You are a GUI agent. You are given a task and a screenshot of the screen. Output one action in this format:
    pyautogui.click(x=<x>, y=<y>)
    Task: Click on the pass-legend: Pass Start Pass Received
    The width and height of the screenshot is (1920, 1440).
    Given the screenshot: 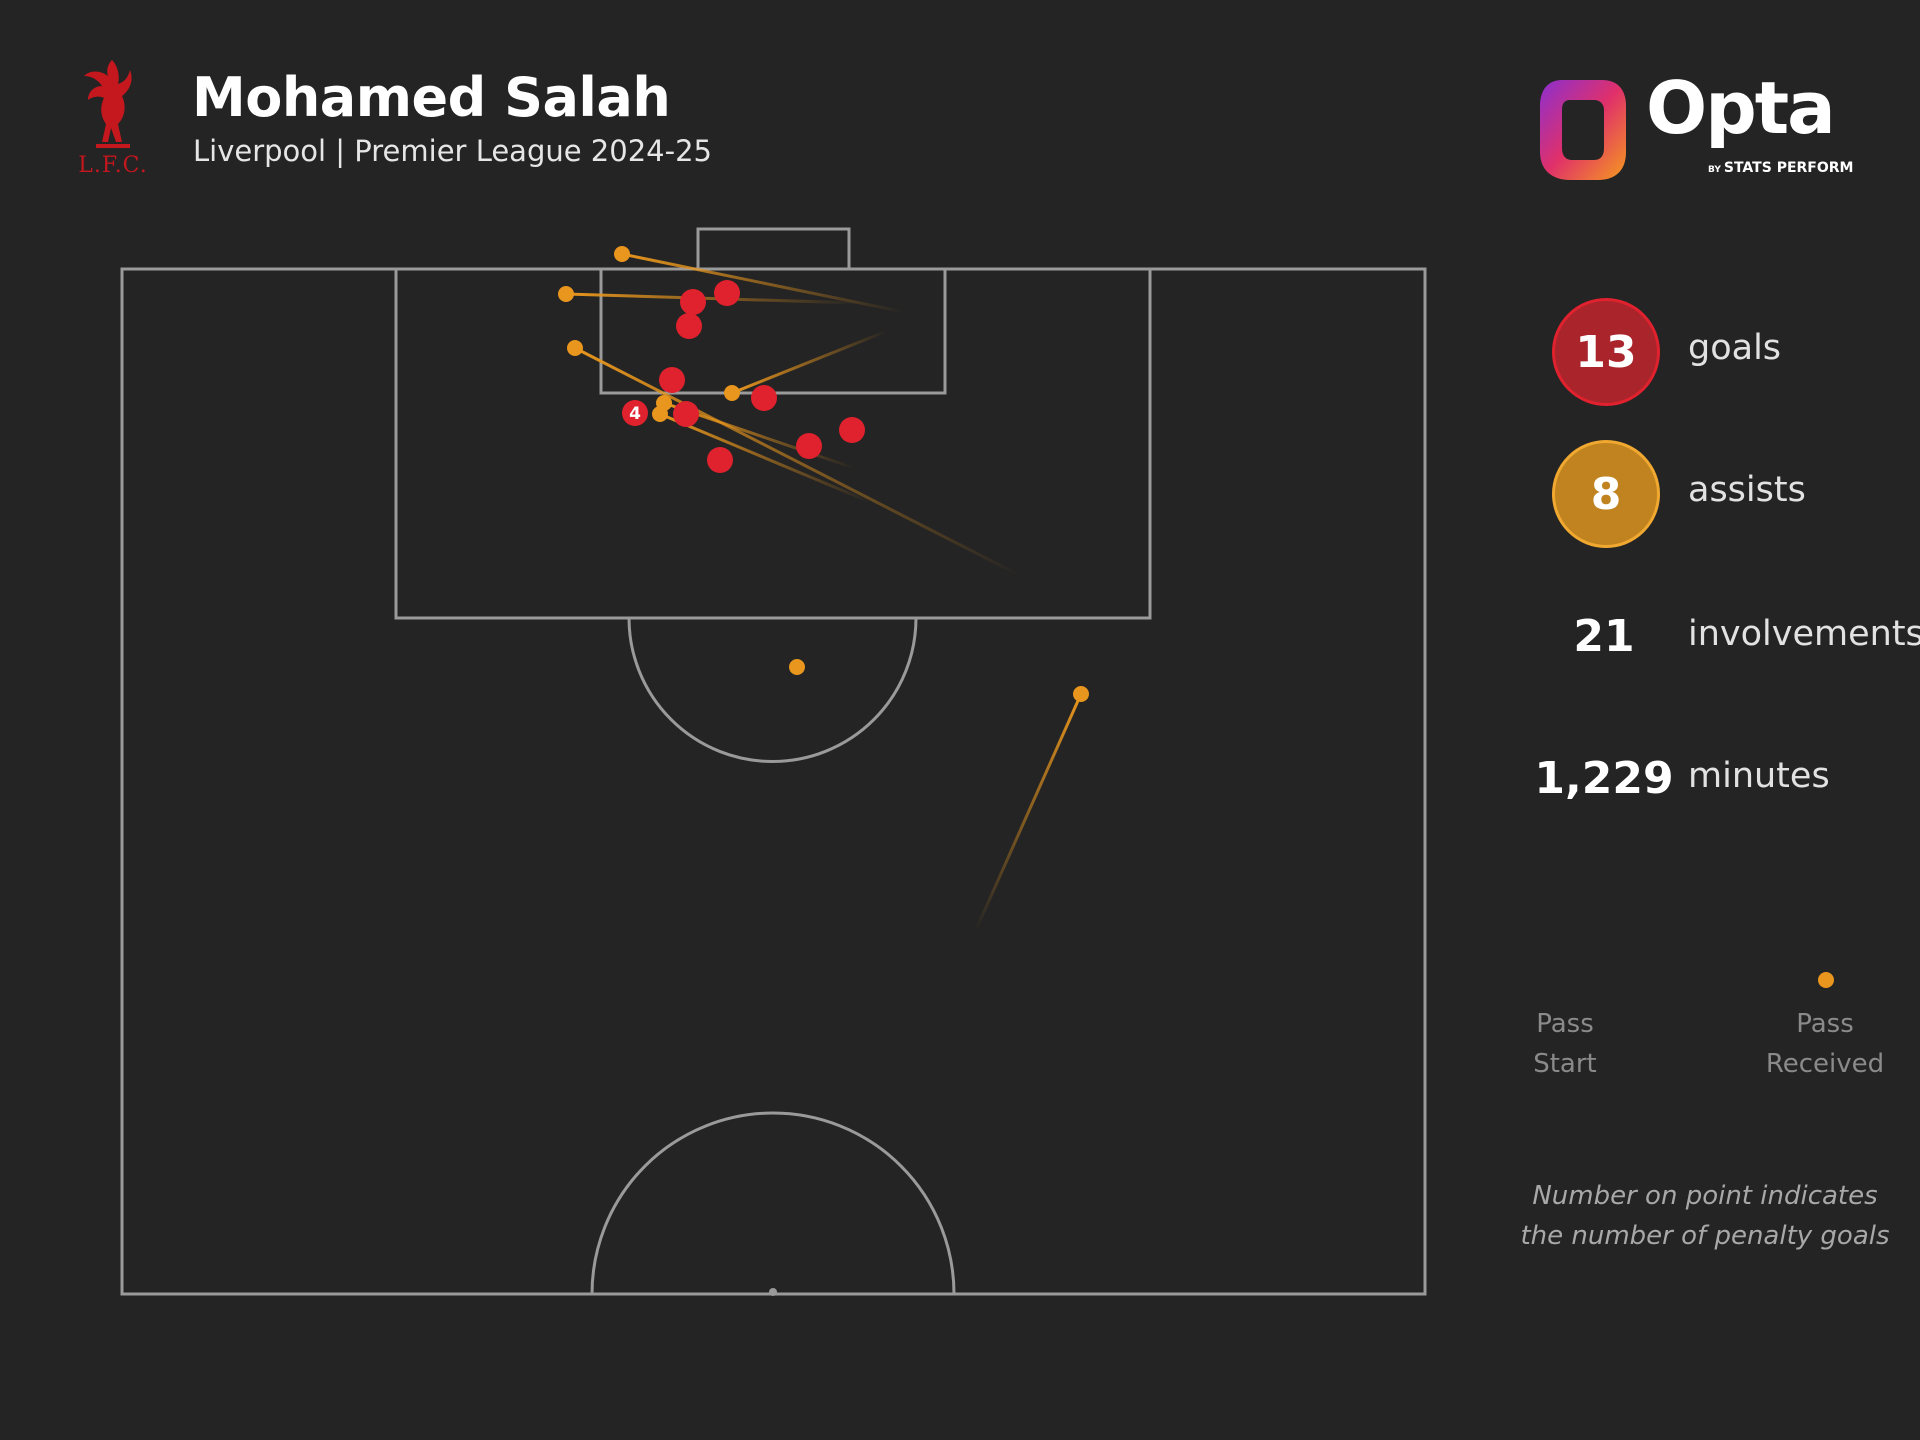 What is the action you would take?
    pyautogui.click(x=1720, y=1020)
    